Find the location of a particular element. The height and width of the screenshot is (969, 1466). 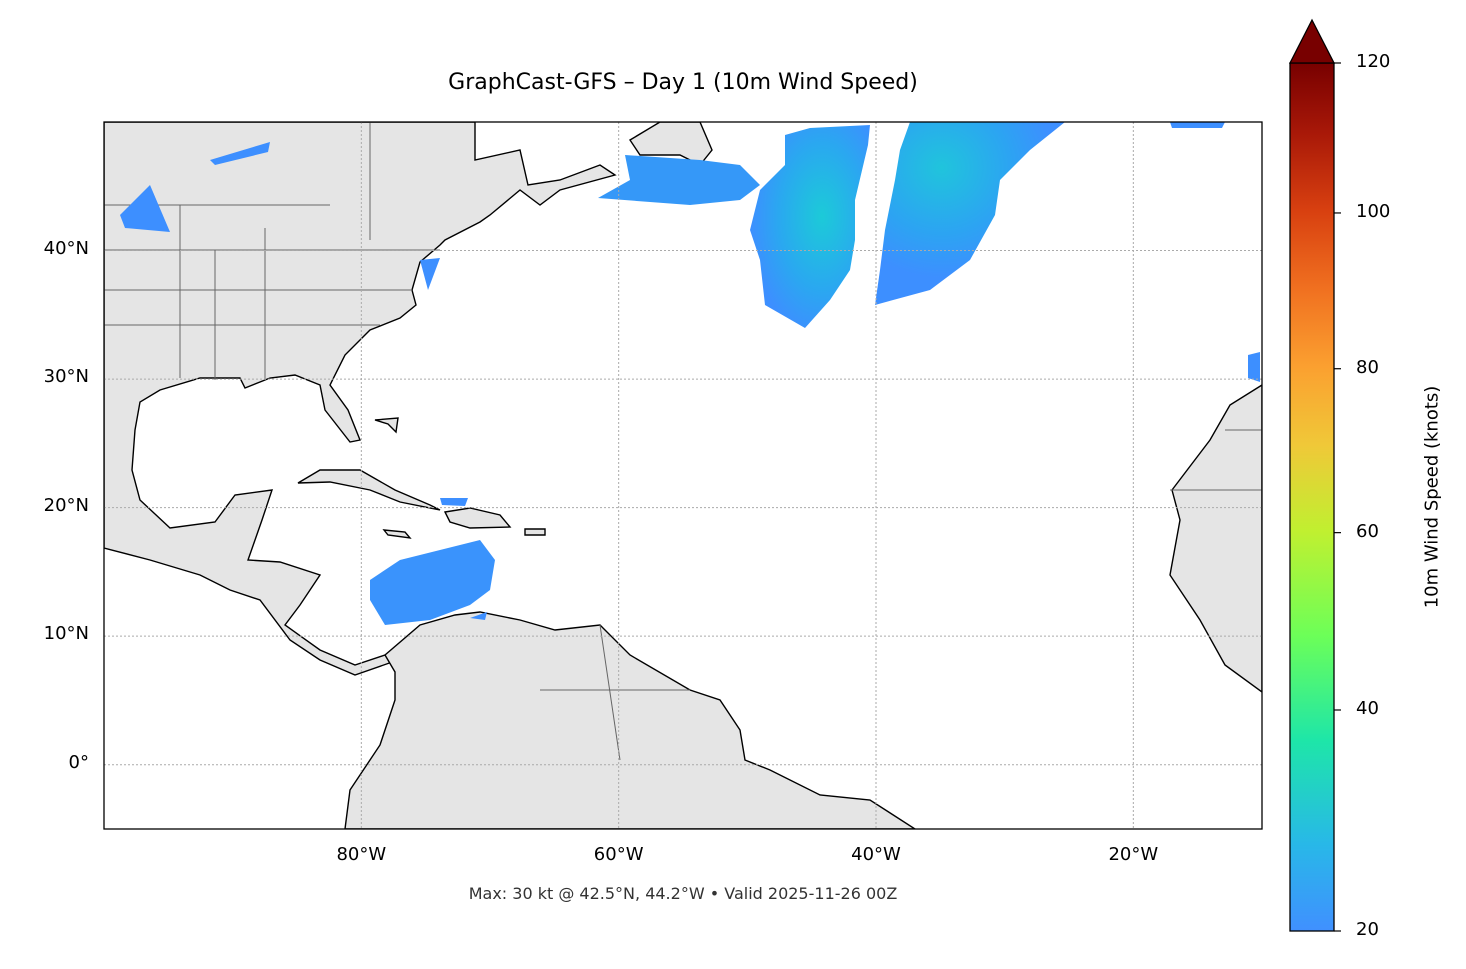

y-tick-label: 20°N is located at coordinates (66, 505).